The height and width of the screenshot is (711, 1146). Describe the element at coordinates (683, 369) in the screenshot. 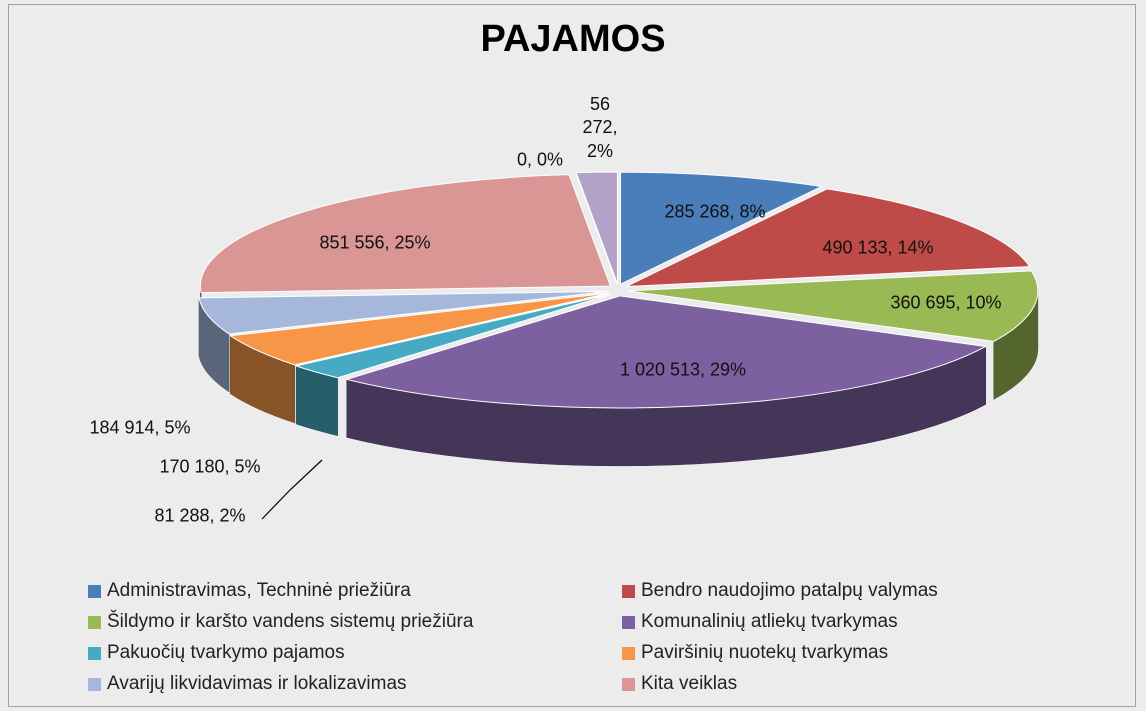

I see `data-label: 1 020 513, 29%` at that location.